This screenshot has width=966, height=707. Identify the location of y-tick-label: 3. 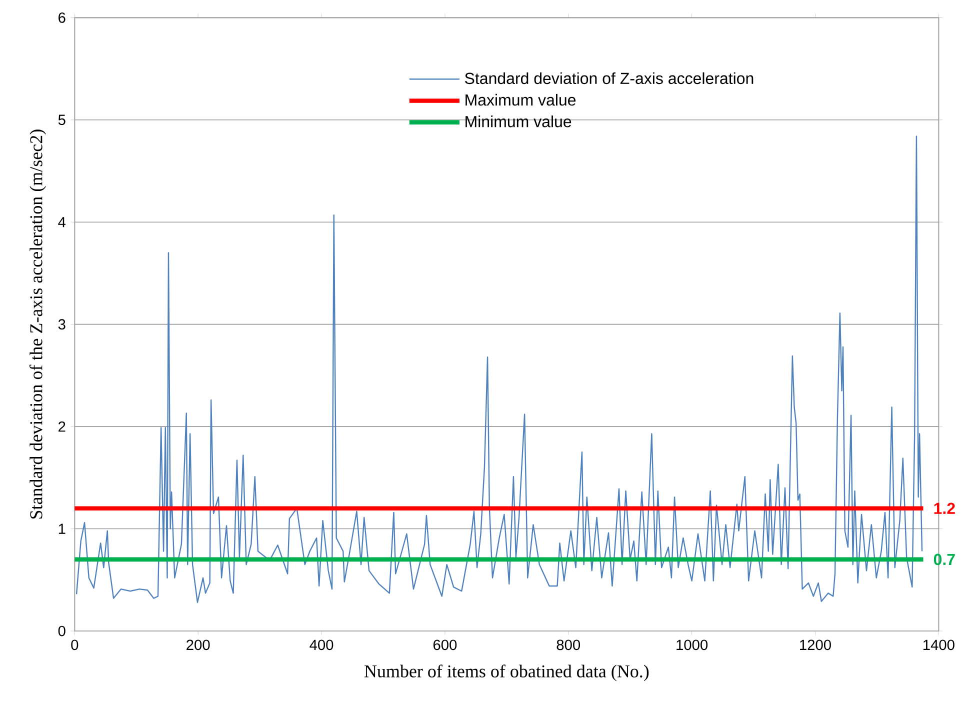
(62, 324).